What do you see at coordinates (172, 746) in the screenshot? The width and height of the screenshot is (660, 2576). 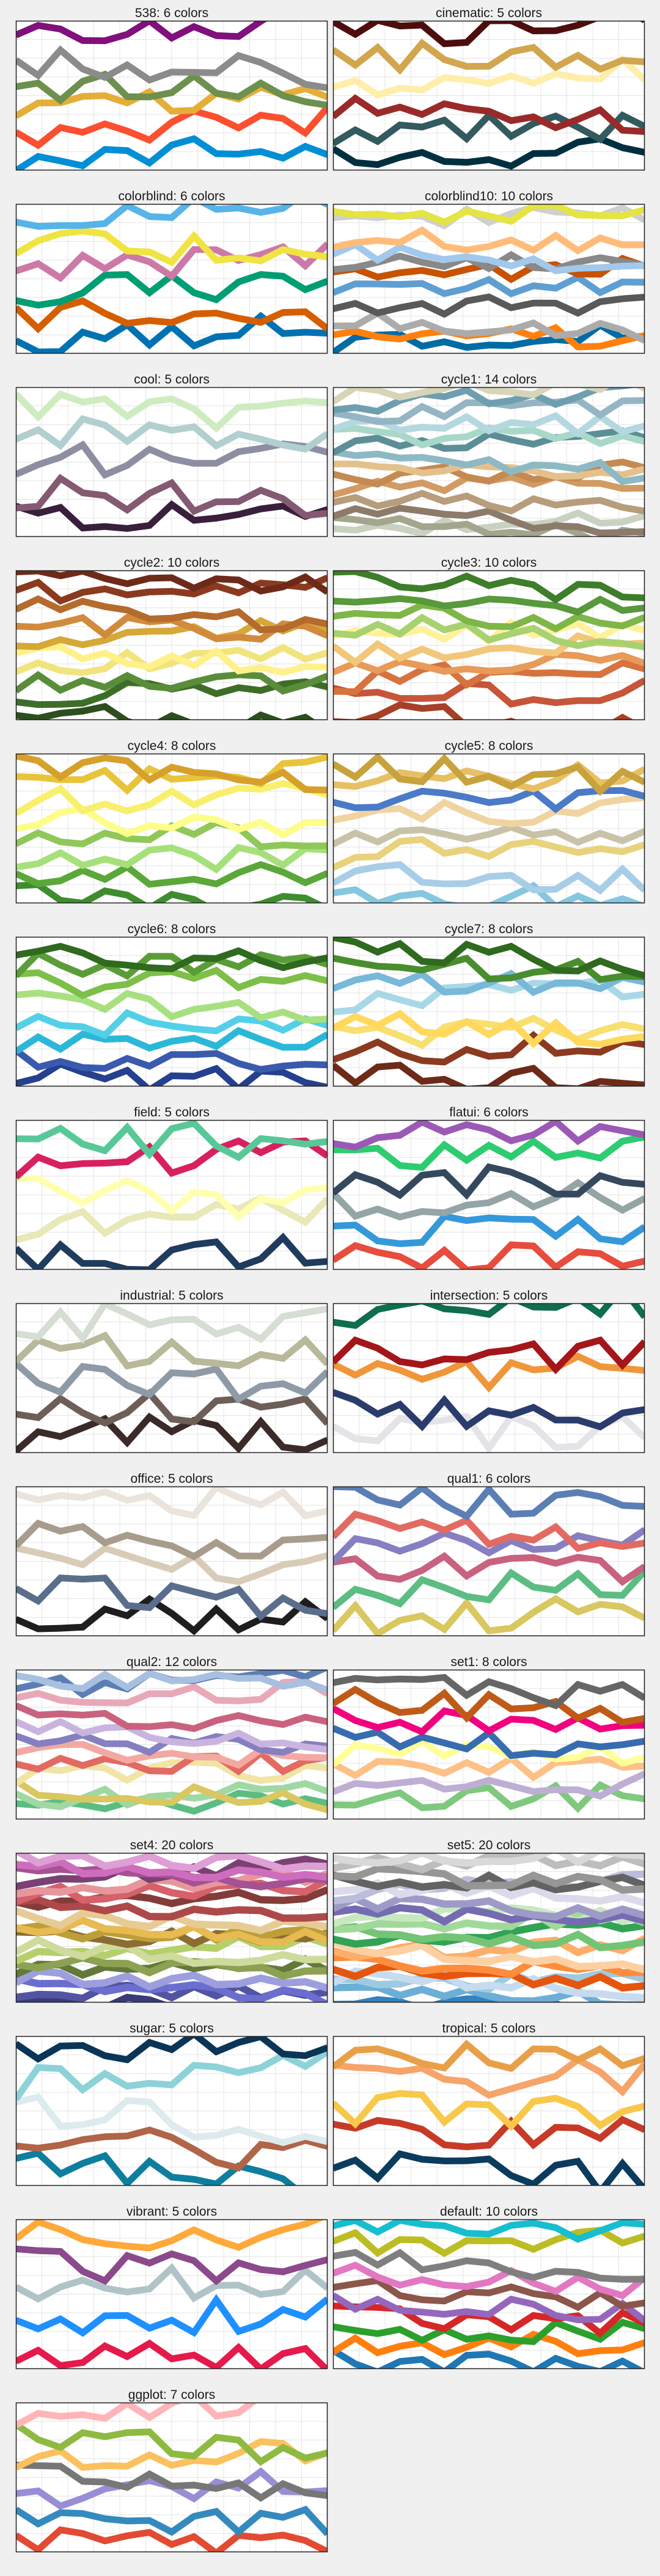 I see `subplot-title: cycle4: 8 colors` at bounding box center [172, 746].